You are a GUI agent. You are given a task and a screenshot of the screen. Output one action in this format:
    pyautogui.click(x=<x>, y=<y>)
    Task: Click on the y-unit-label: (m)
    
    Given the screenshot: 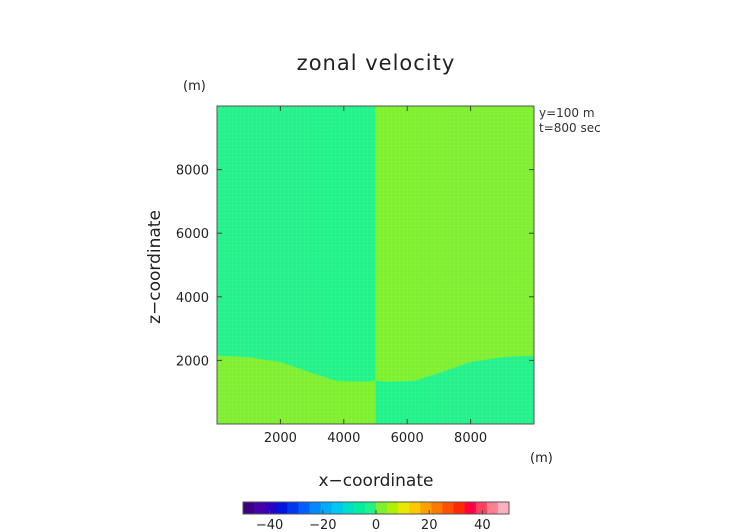 What is the action you would take?
    pyautogui.click(x=194, y=86)
    